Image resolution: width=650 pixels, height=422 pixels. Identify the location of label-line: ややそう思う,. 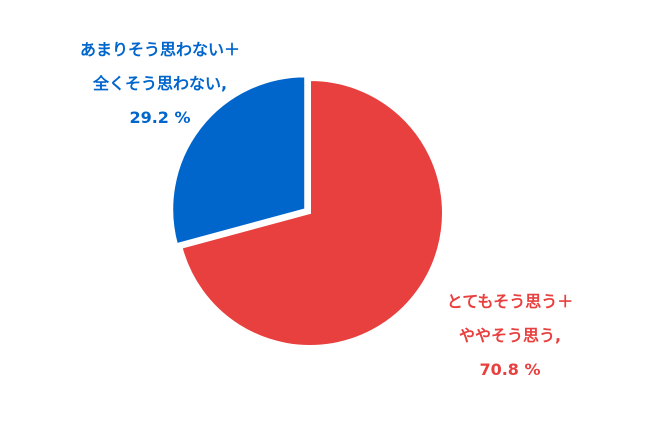
(510, 335).